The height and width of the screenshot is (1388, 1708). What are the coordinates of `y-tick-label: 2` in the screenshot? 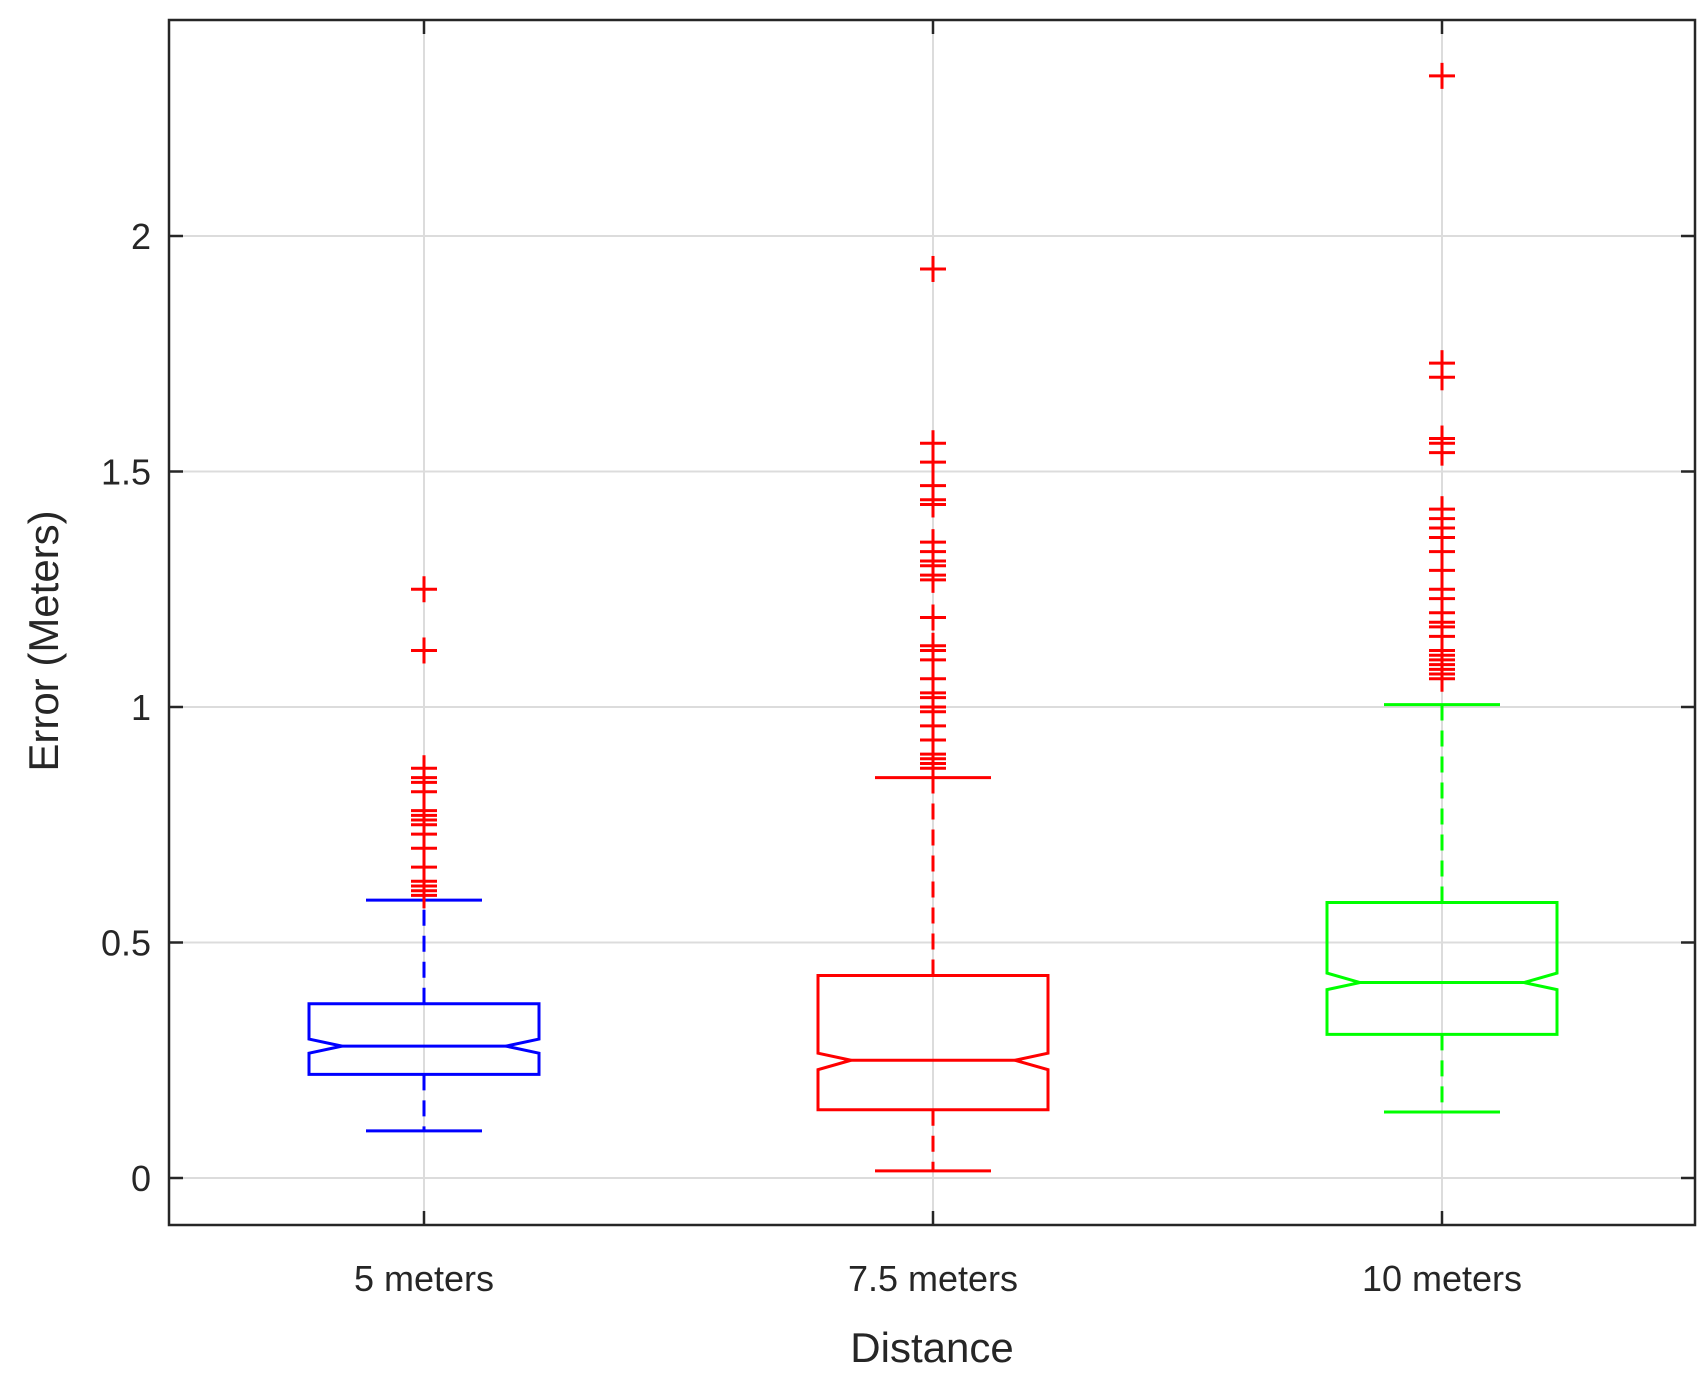 It's located at (141, 236).